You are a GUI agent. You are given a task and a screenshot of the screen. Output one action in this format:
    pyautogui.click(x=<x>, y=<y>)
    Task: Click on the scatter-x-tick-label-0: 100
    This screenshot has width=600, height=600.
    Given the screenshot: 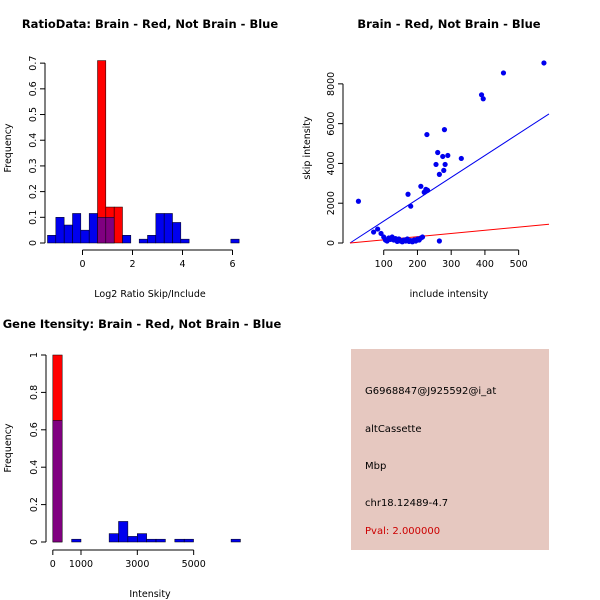 What is the action you would take?
    pyautogui.click(x=384, y=264)
    